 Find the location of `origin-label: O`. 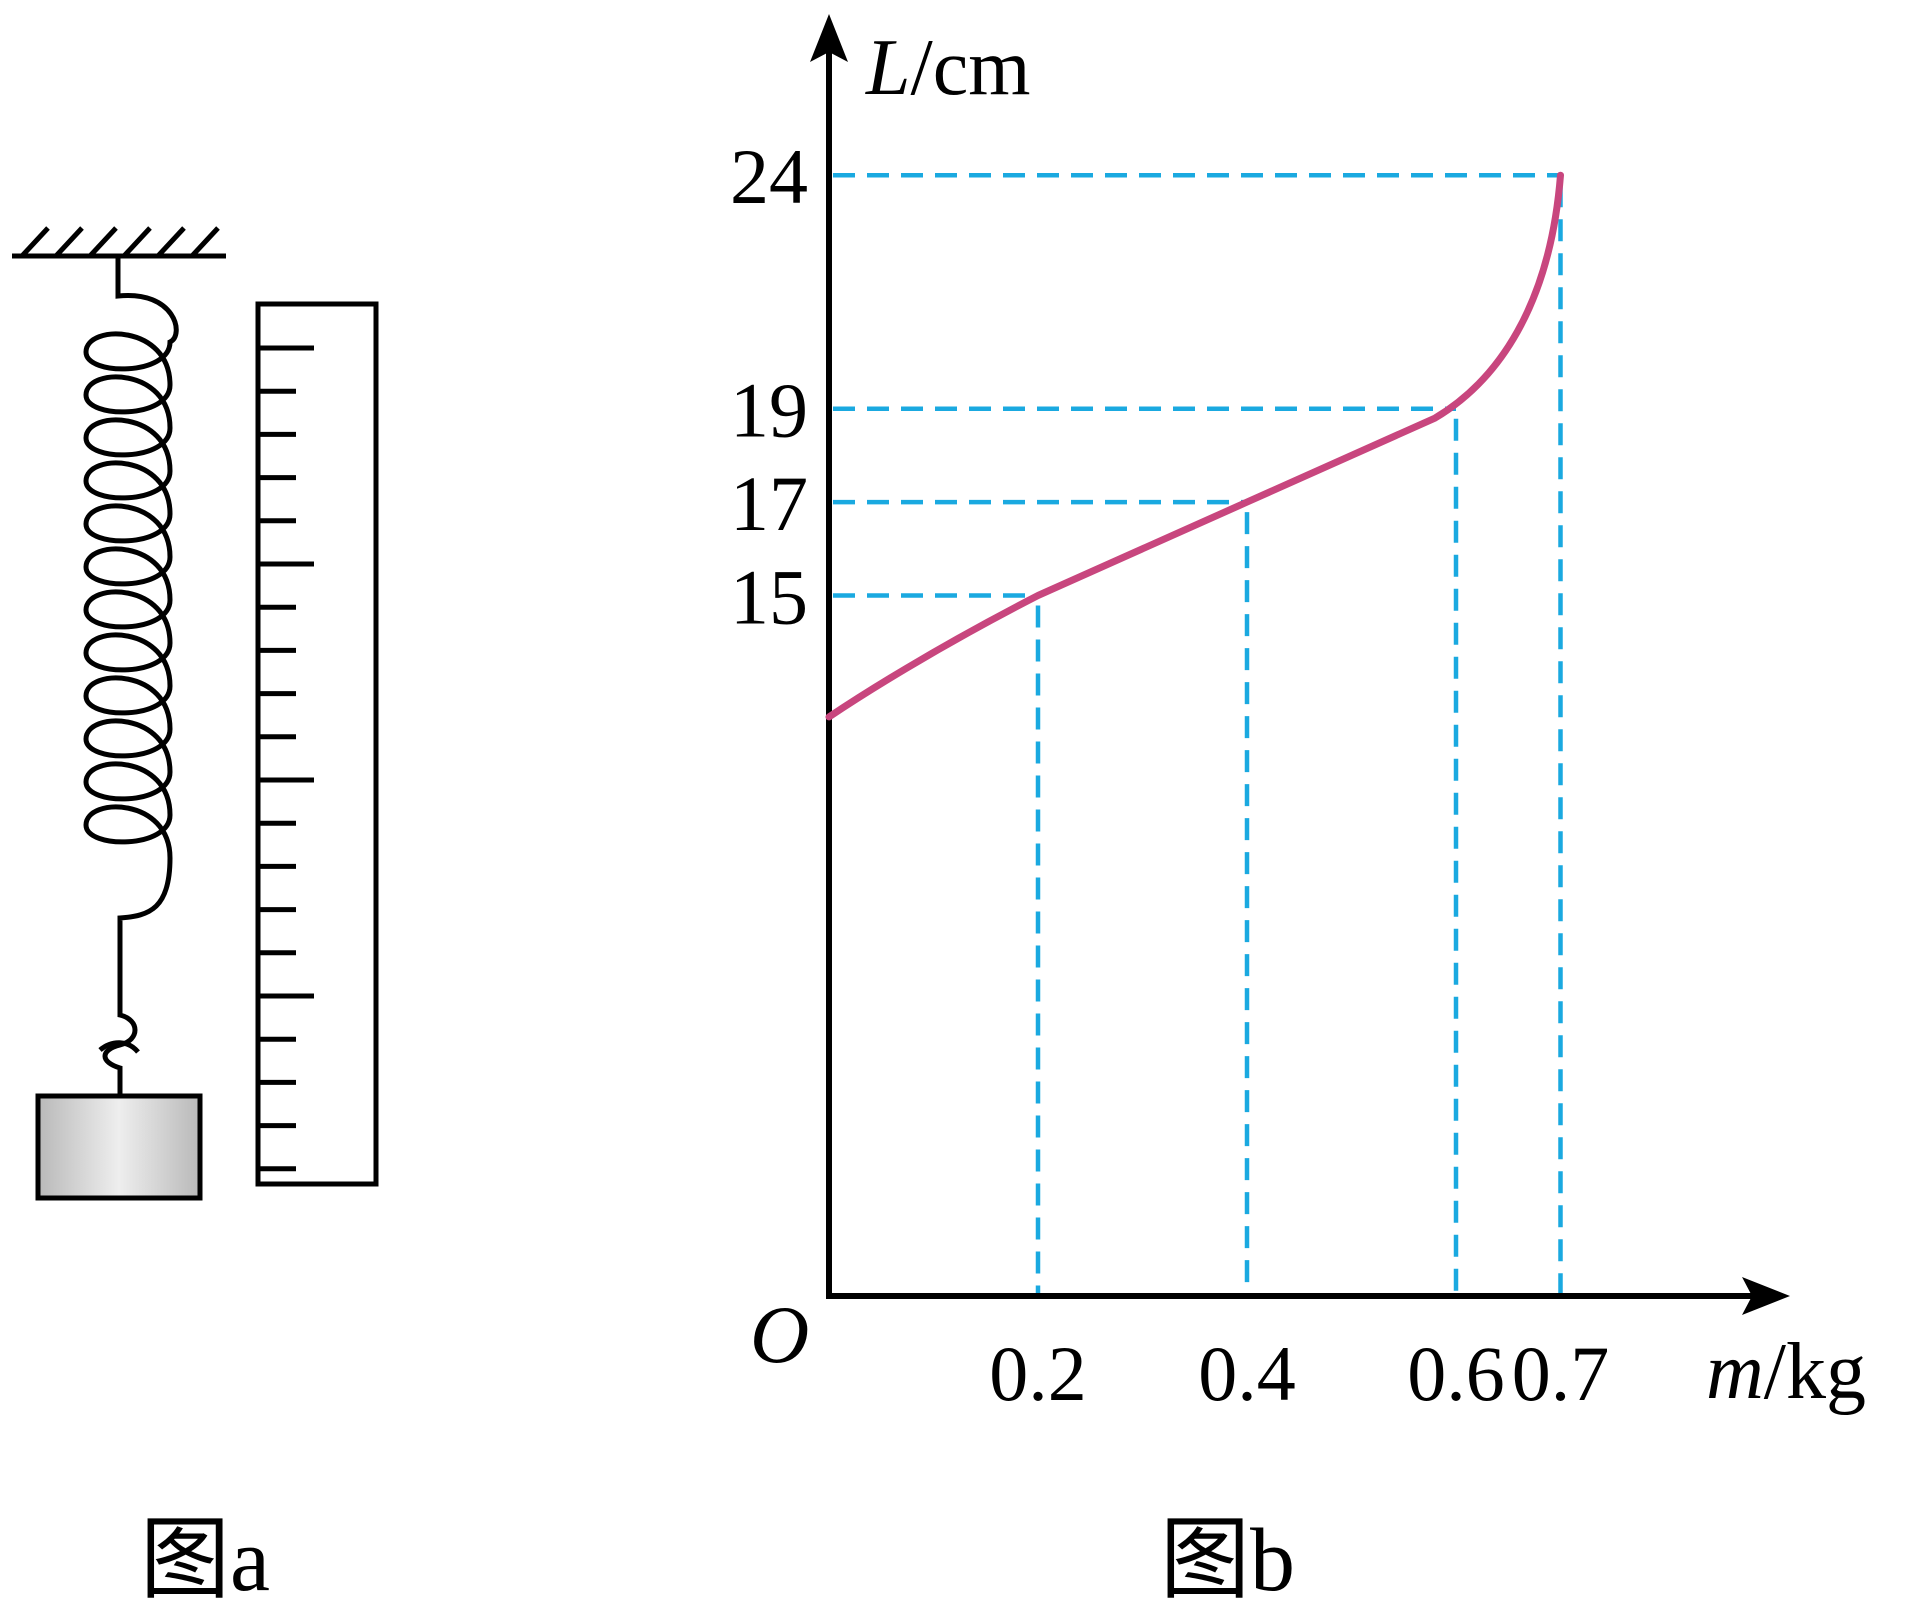

origin-label: O is located at coordinates (779, 1334).